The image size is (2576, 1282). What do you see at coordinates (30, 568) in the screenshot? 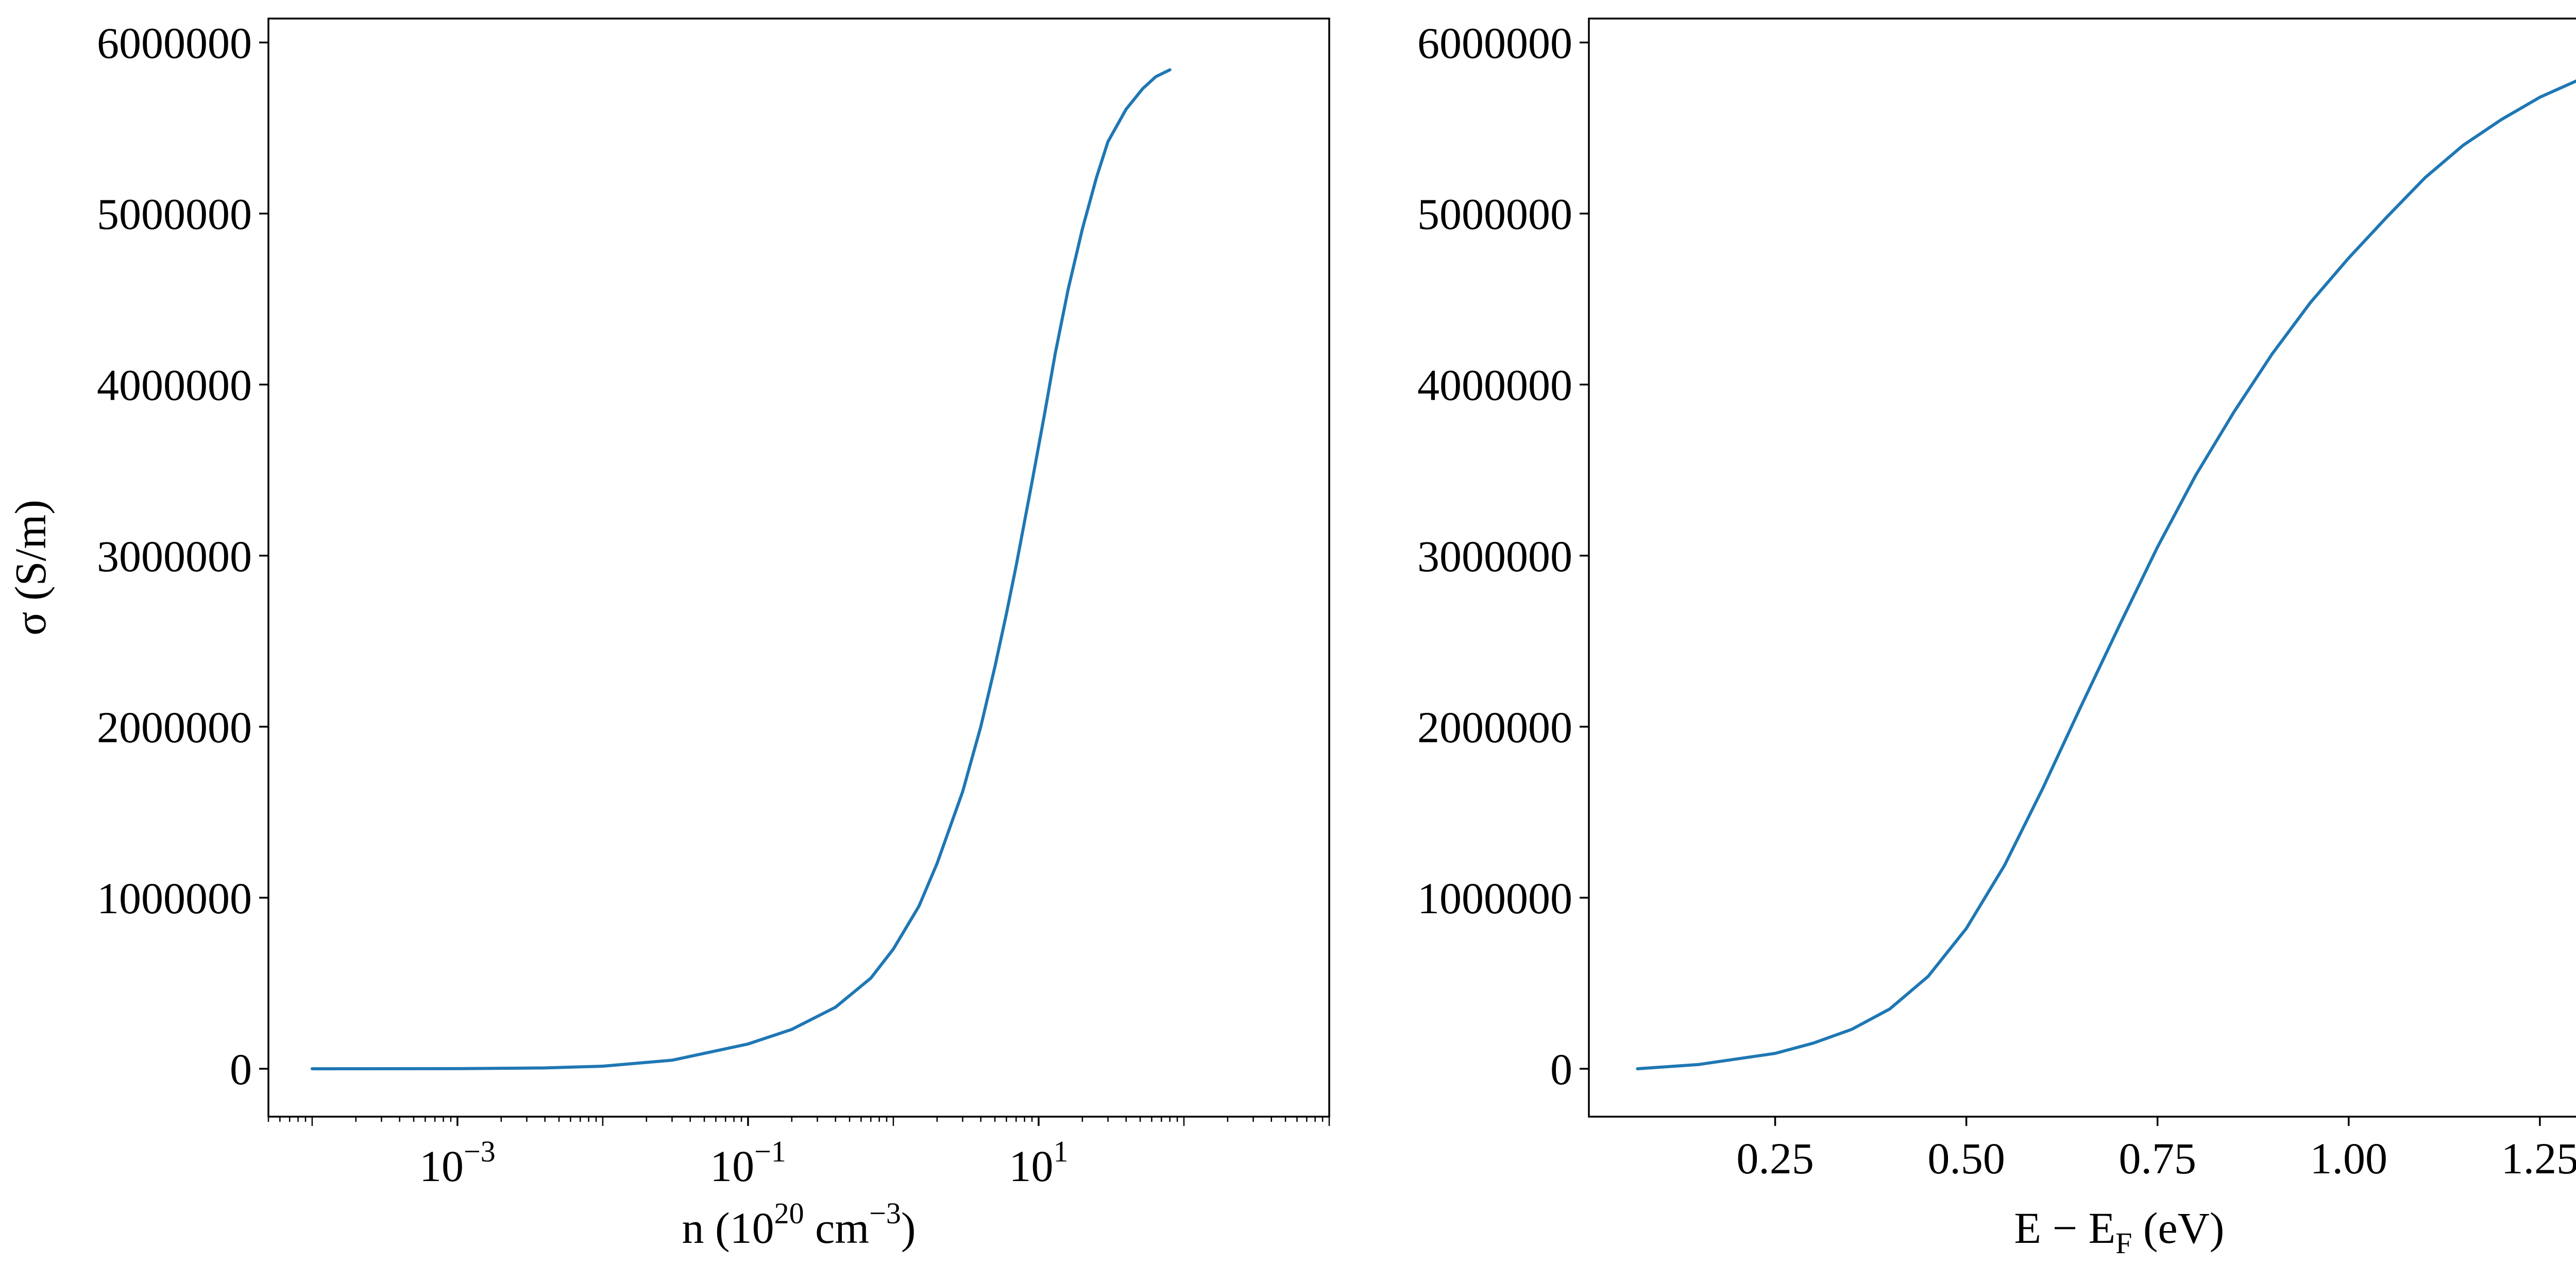
I see `y-axis-title: σ (S/m)` at bounding box center [30, 568].